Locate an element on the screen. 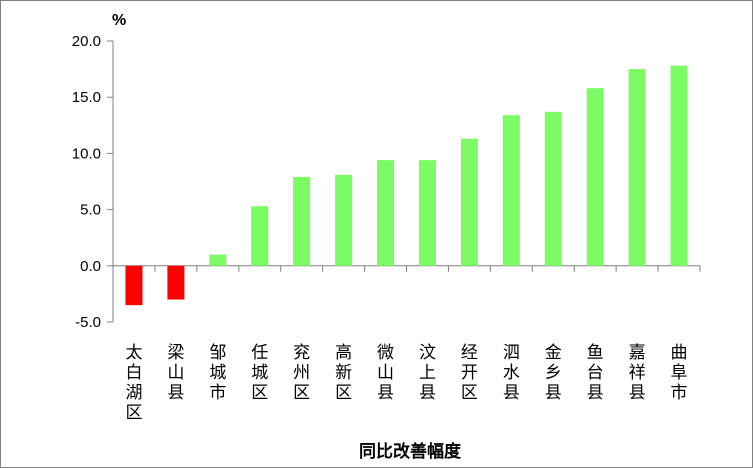  x-category-label: 兖州区 is located at coordinates (301, 373).